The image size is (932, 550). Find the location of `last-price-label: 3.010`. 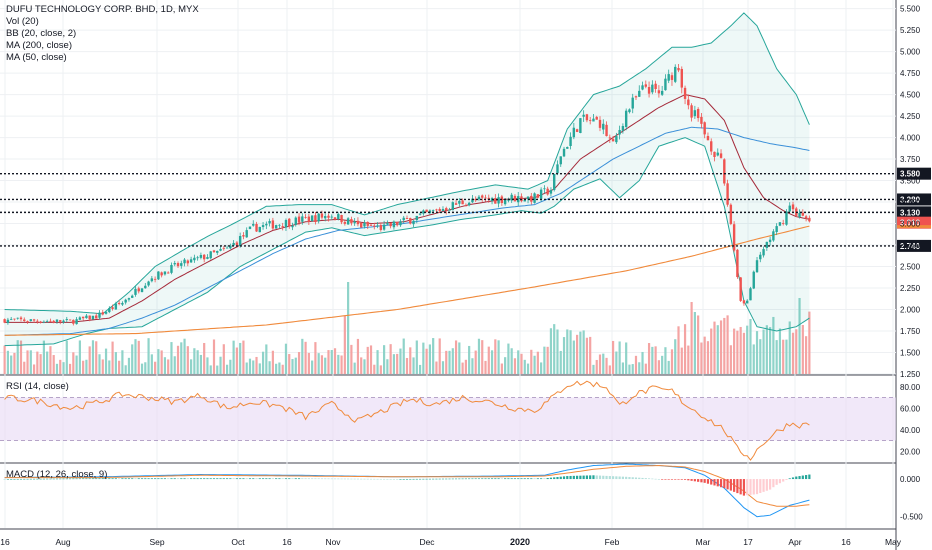

last-price-label: 3.010 is located at coordinates (910, 223).